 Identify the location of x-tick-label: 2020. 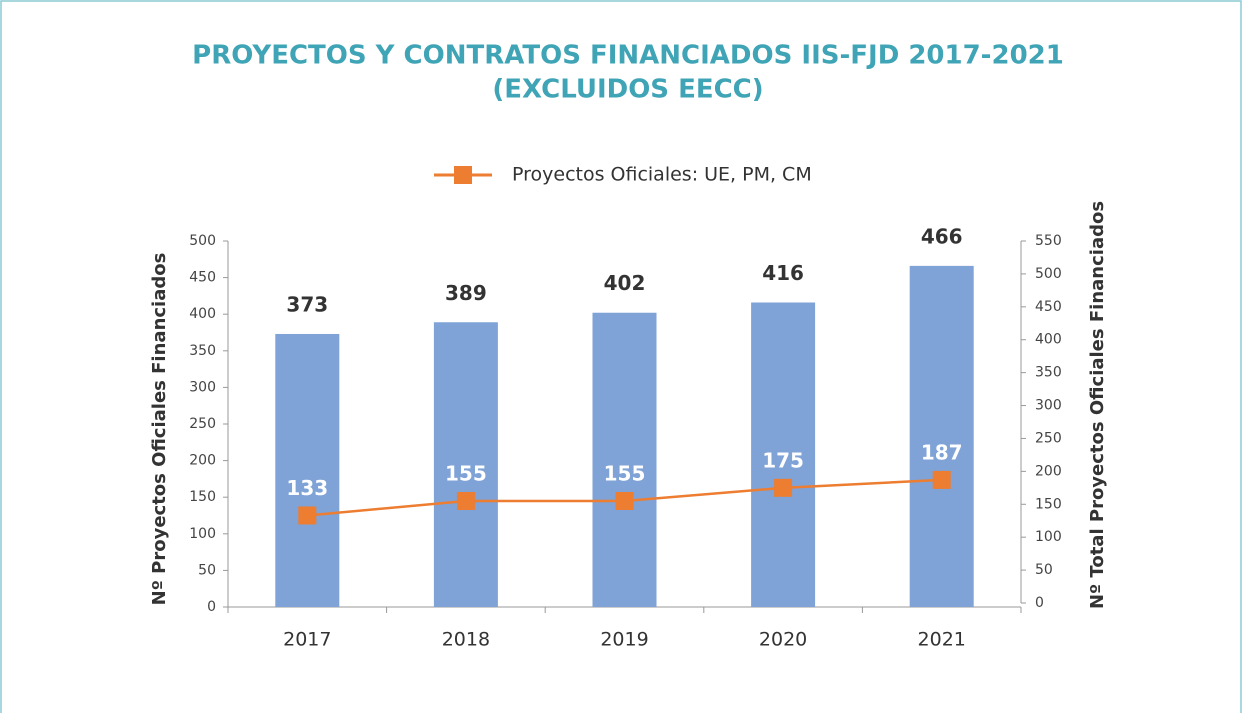
(783, 640).